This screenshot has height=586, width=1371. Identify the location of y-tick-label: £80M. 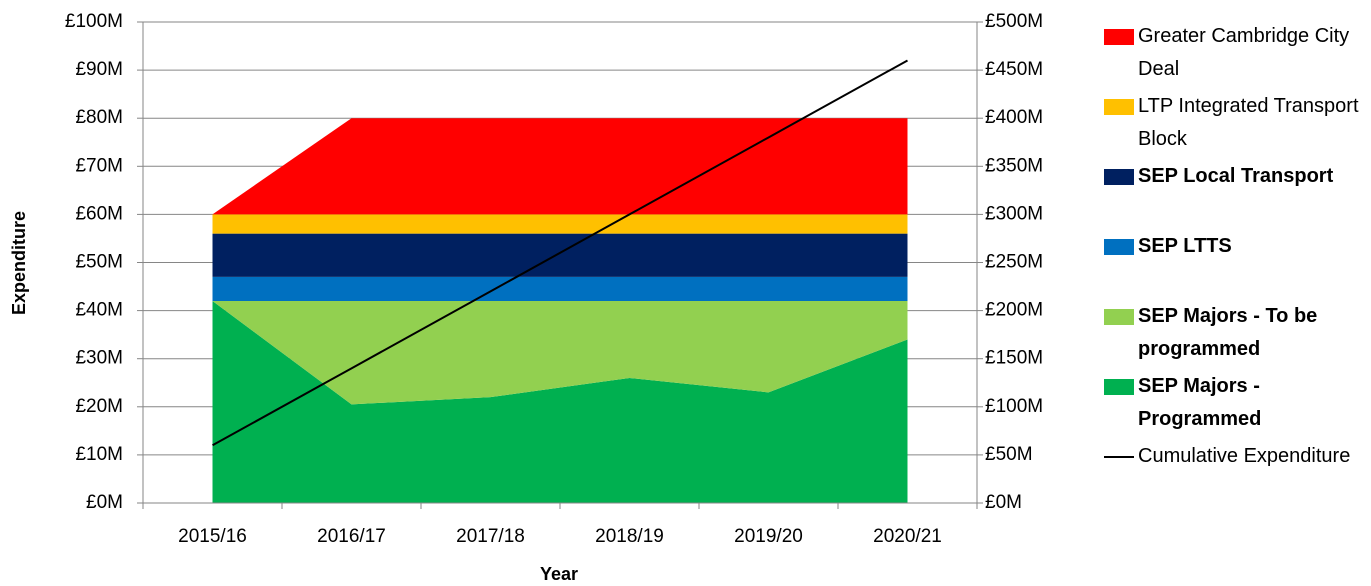
(99, 117).